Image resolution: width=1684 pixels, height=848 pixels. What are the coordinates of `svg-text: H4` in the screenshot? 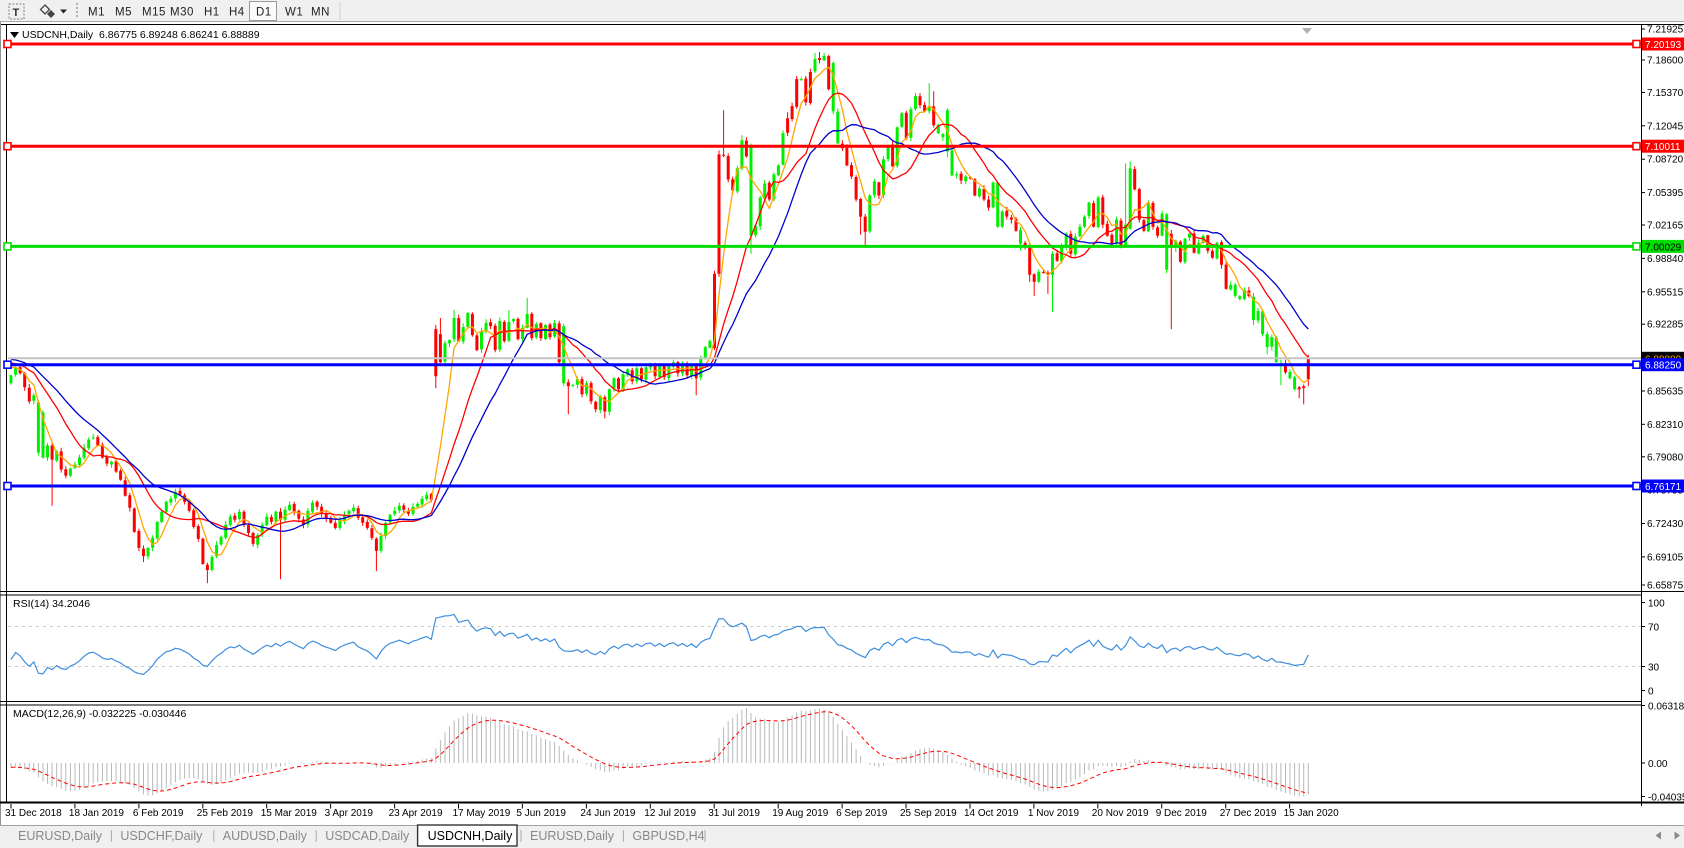 It's located at (237, 13).